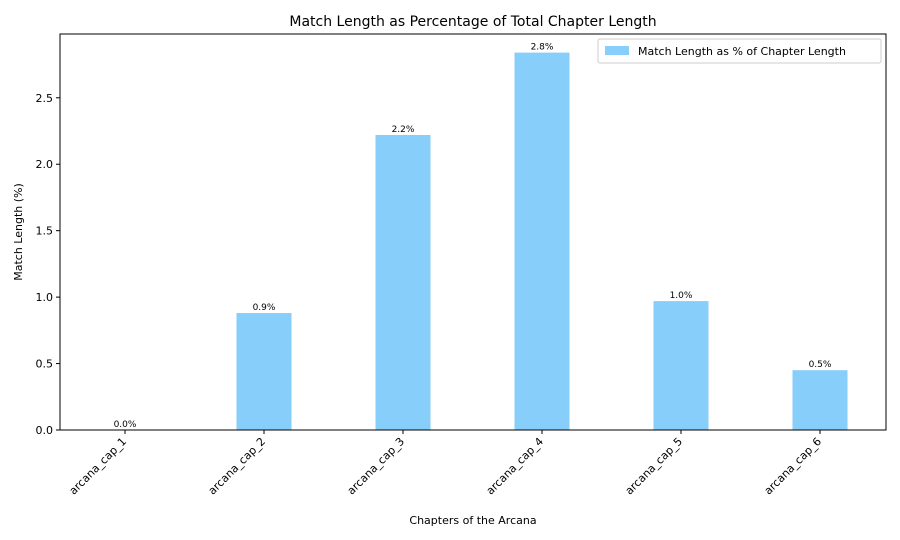  What do you see at coordinates (45, 231) in the screenshot?
I see `y-tick-label: 1.5` at bounding box center [45, 231].